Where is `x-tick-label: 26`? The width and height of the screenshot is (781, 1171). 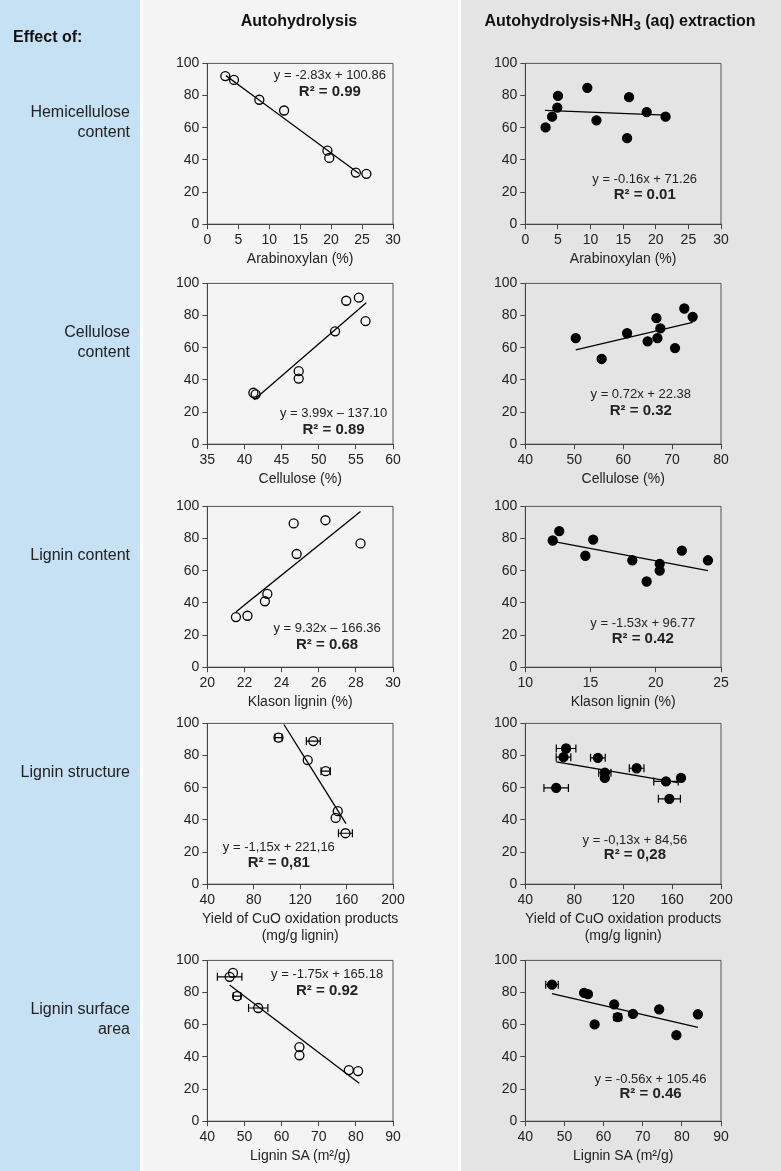 x-tick-label: 26 is located at coordinates (318, 682).